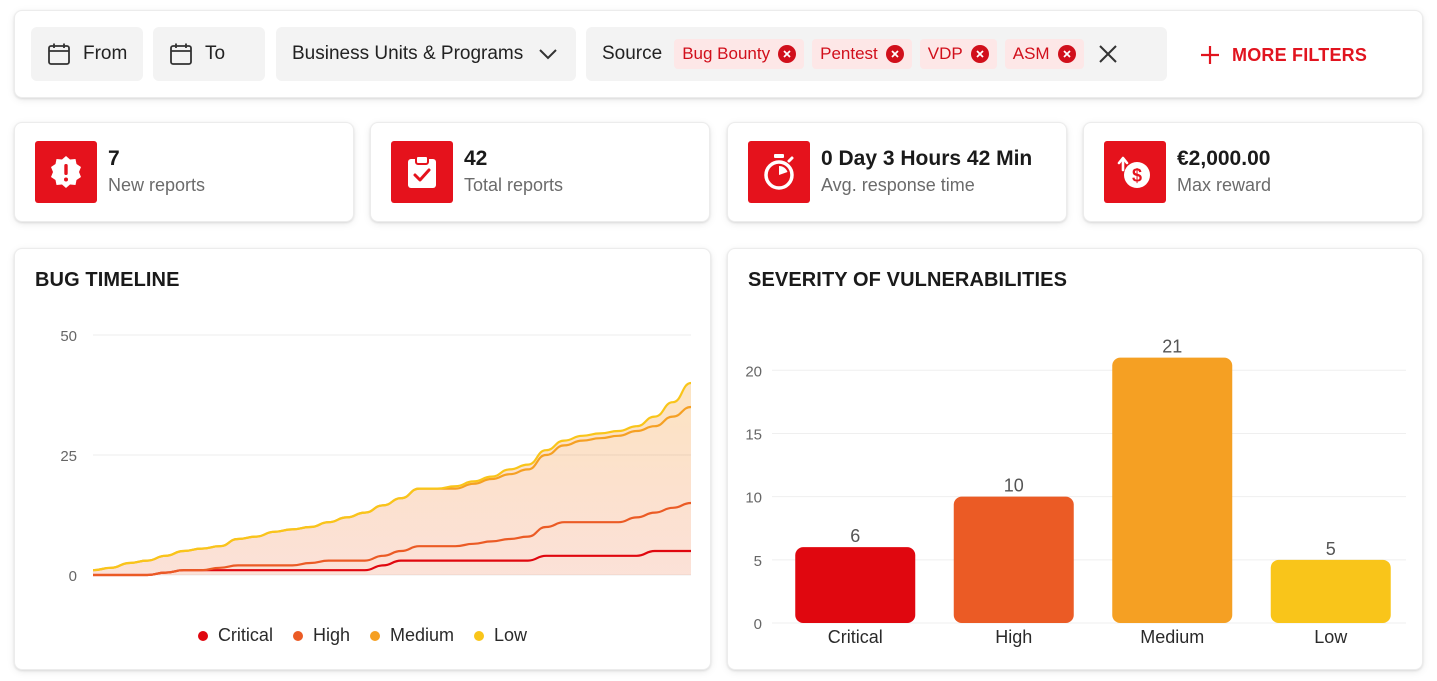  I want to click on source-tag-vdp: VDP, so click(958, 54).